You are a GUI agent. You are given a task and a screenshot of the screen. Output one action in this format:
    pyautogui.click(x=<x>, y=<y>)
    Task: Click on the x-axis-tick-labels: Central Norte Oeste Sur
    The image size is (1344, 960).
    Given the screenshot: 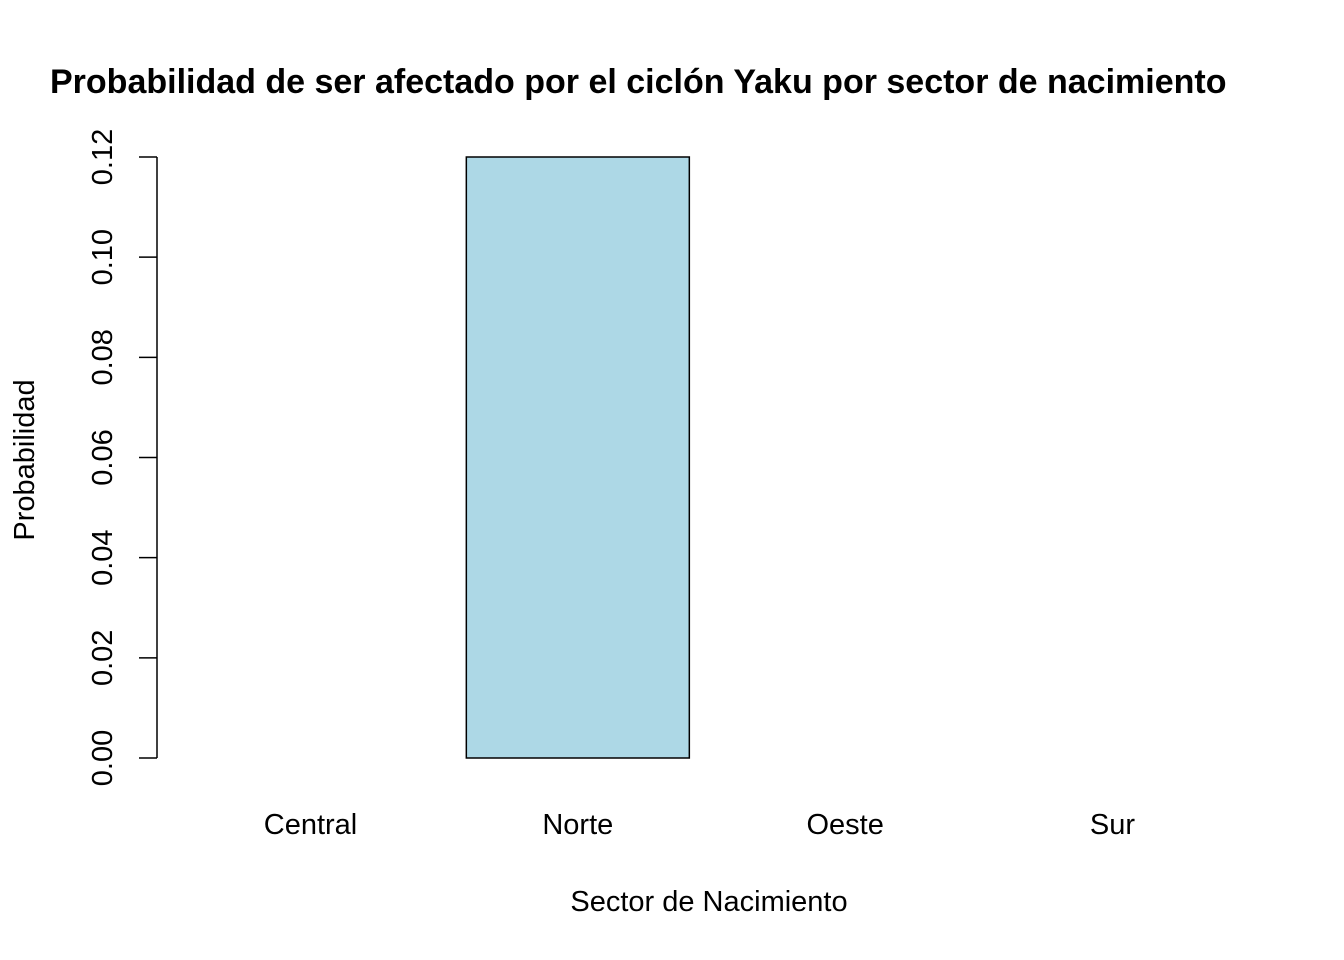 What is the action you would take?
    pyautogui.click(x=700, y=825)
    